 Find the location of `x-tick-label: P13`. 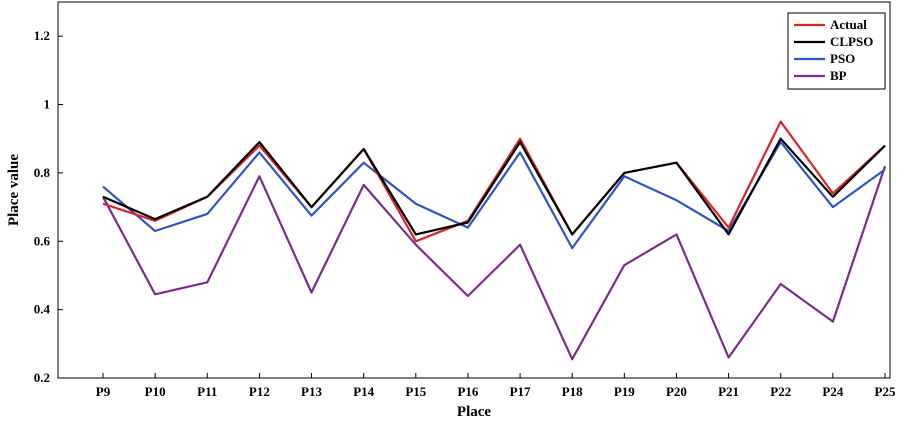

x-tick-label: P13 is located at coordinates (311, 391).